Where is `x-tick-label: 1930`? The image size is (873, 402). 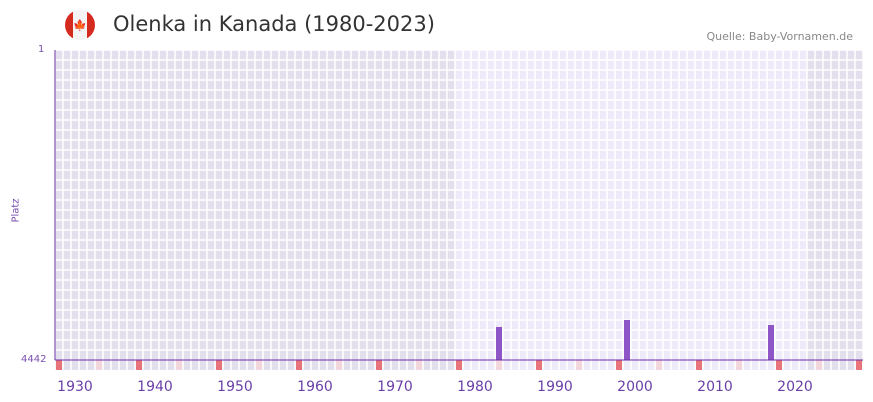 x-tick-label: 1930 is located at coordinates (75, 387).